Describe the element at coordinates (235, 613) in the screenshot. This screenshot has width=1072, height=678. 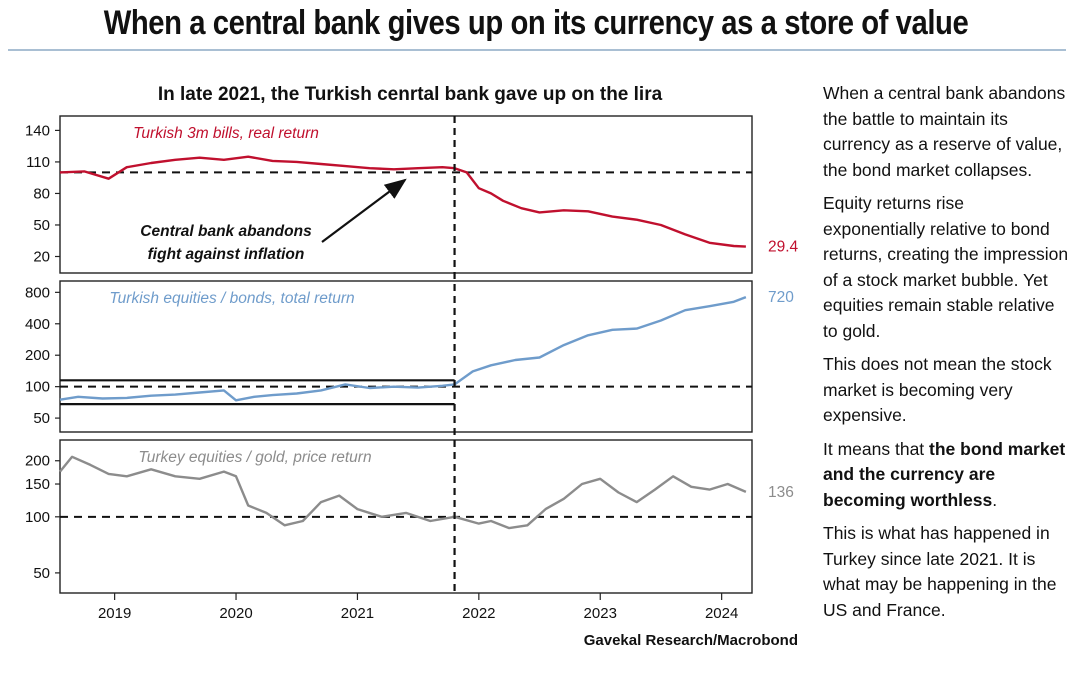
I see `x-tick-label: 2020` at that location.